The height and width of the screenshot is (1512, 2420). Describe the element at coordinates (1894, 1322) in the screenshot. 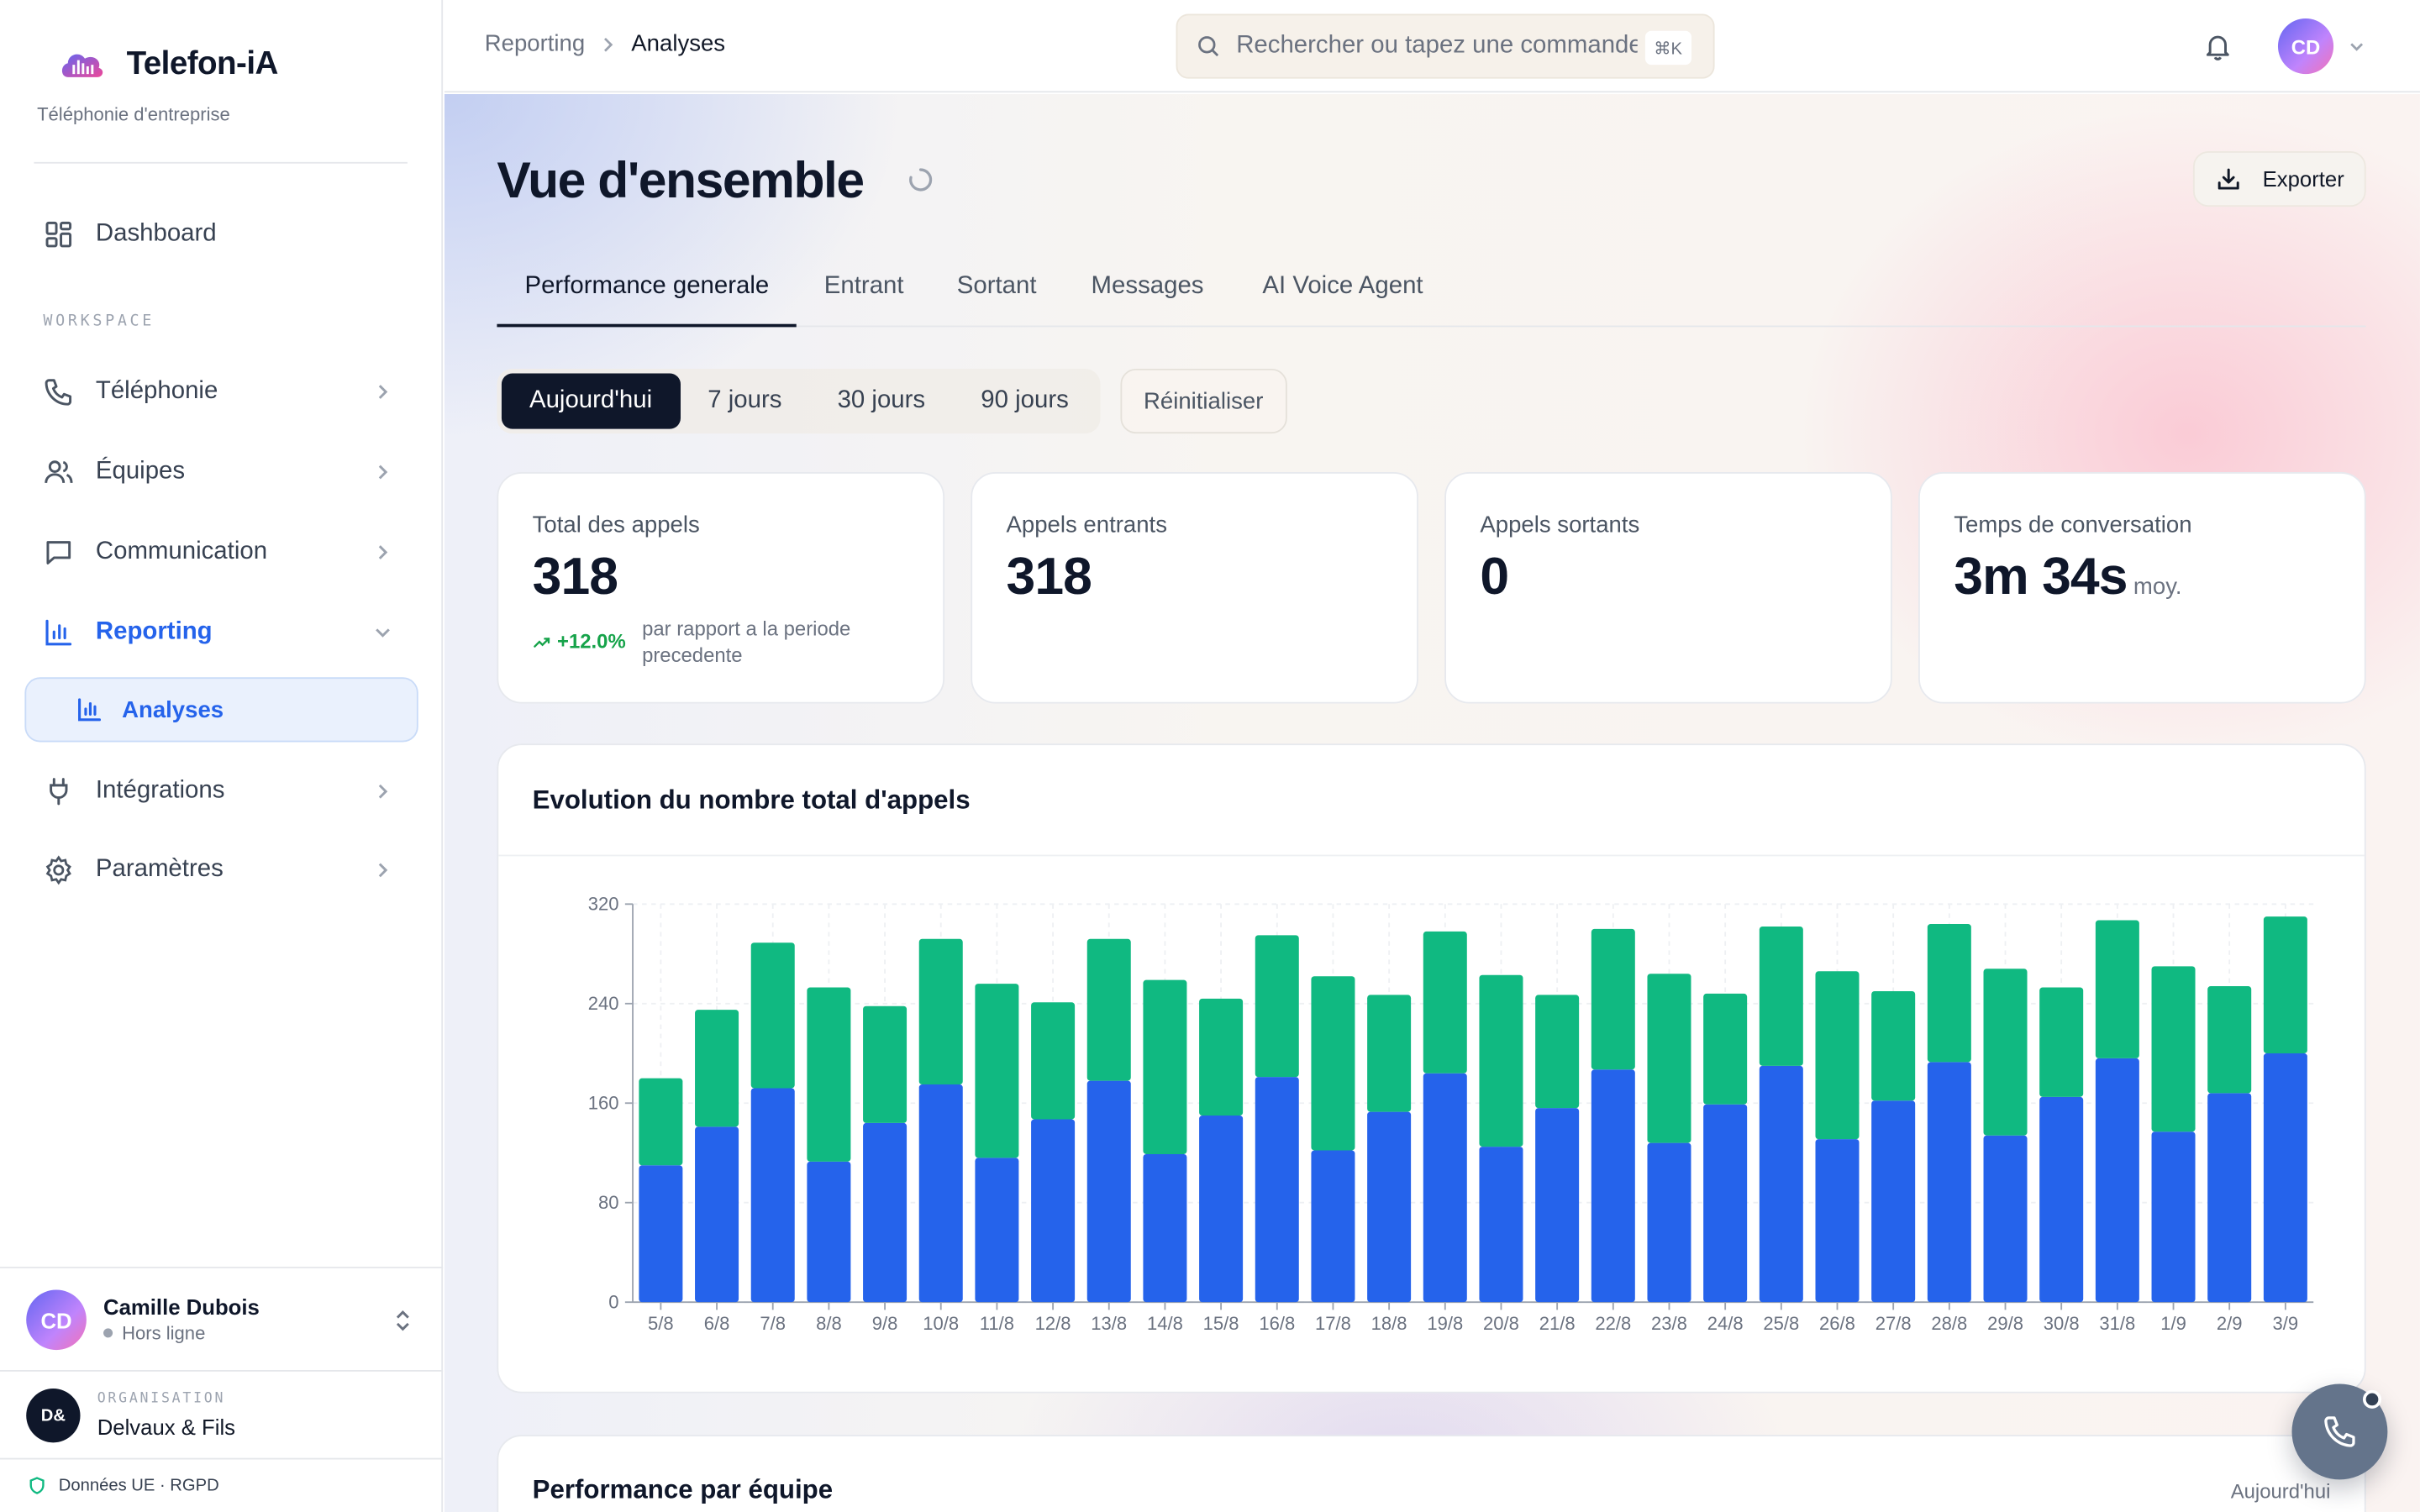

I see `x-tick-label: 27/8` at that location.